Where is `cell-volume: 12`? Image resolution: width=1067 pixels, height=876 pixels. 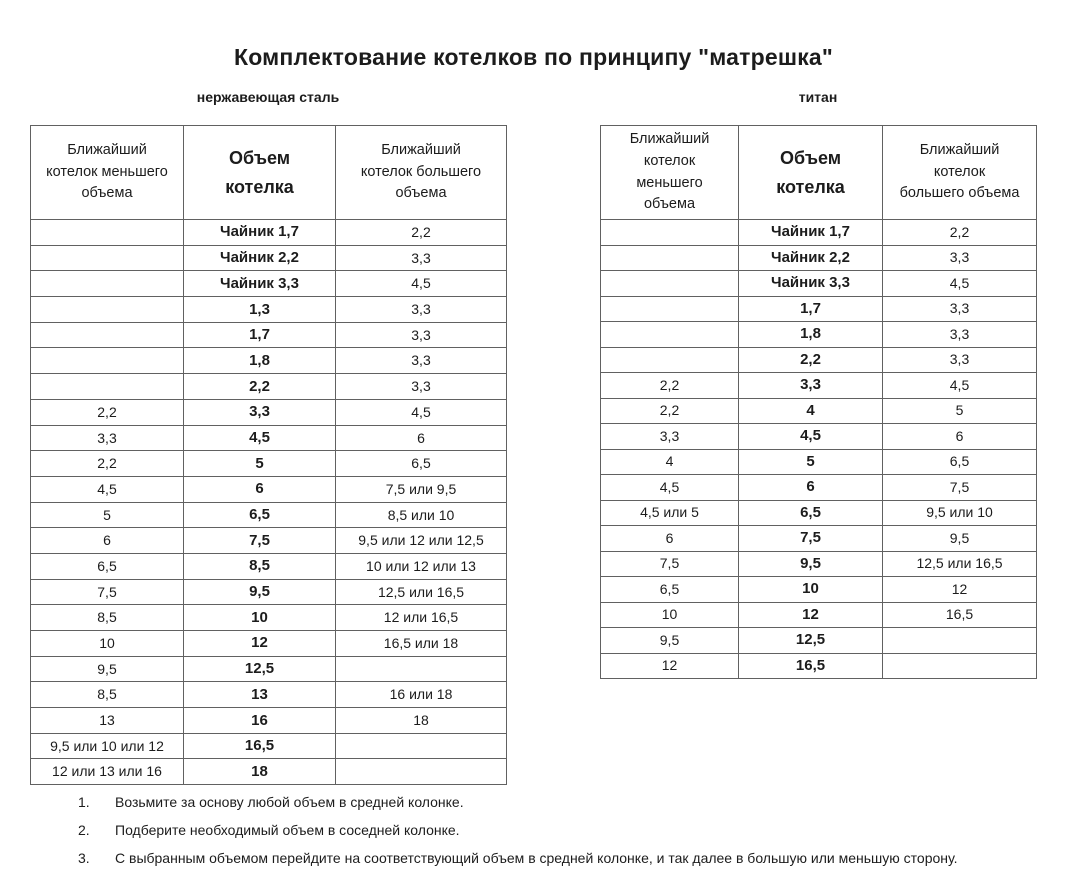
cell-volume: 12 is located at coordinates (810, 614).